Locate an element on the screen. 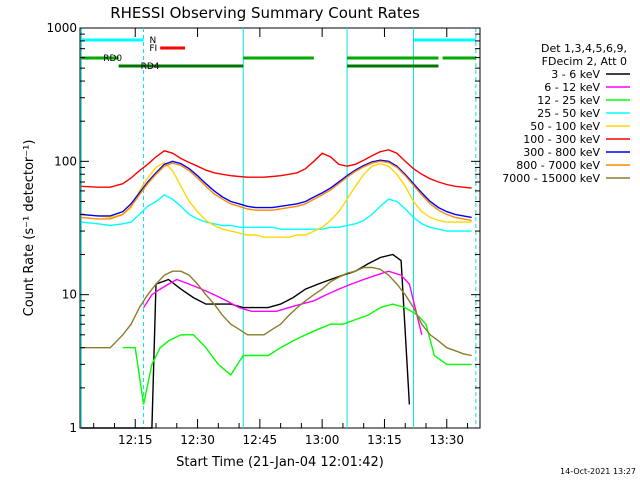 The image size is (640, 480). legend-label-7: 800 - 7000 keV is located at coordinates (558, 165).